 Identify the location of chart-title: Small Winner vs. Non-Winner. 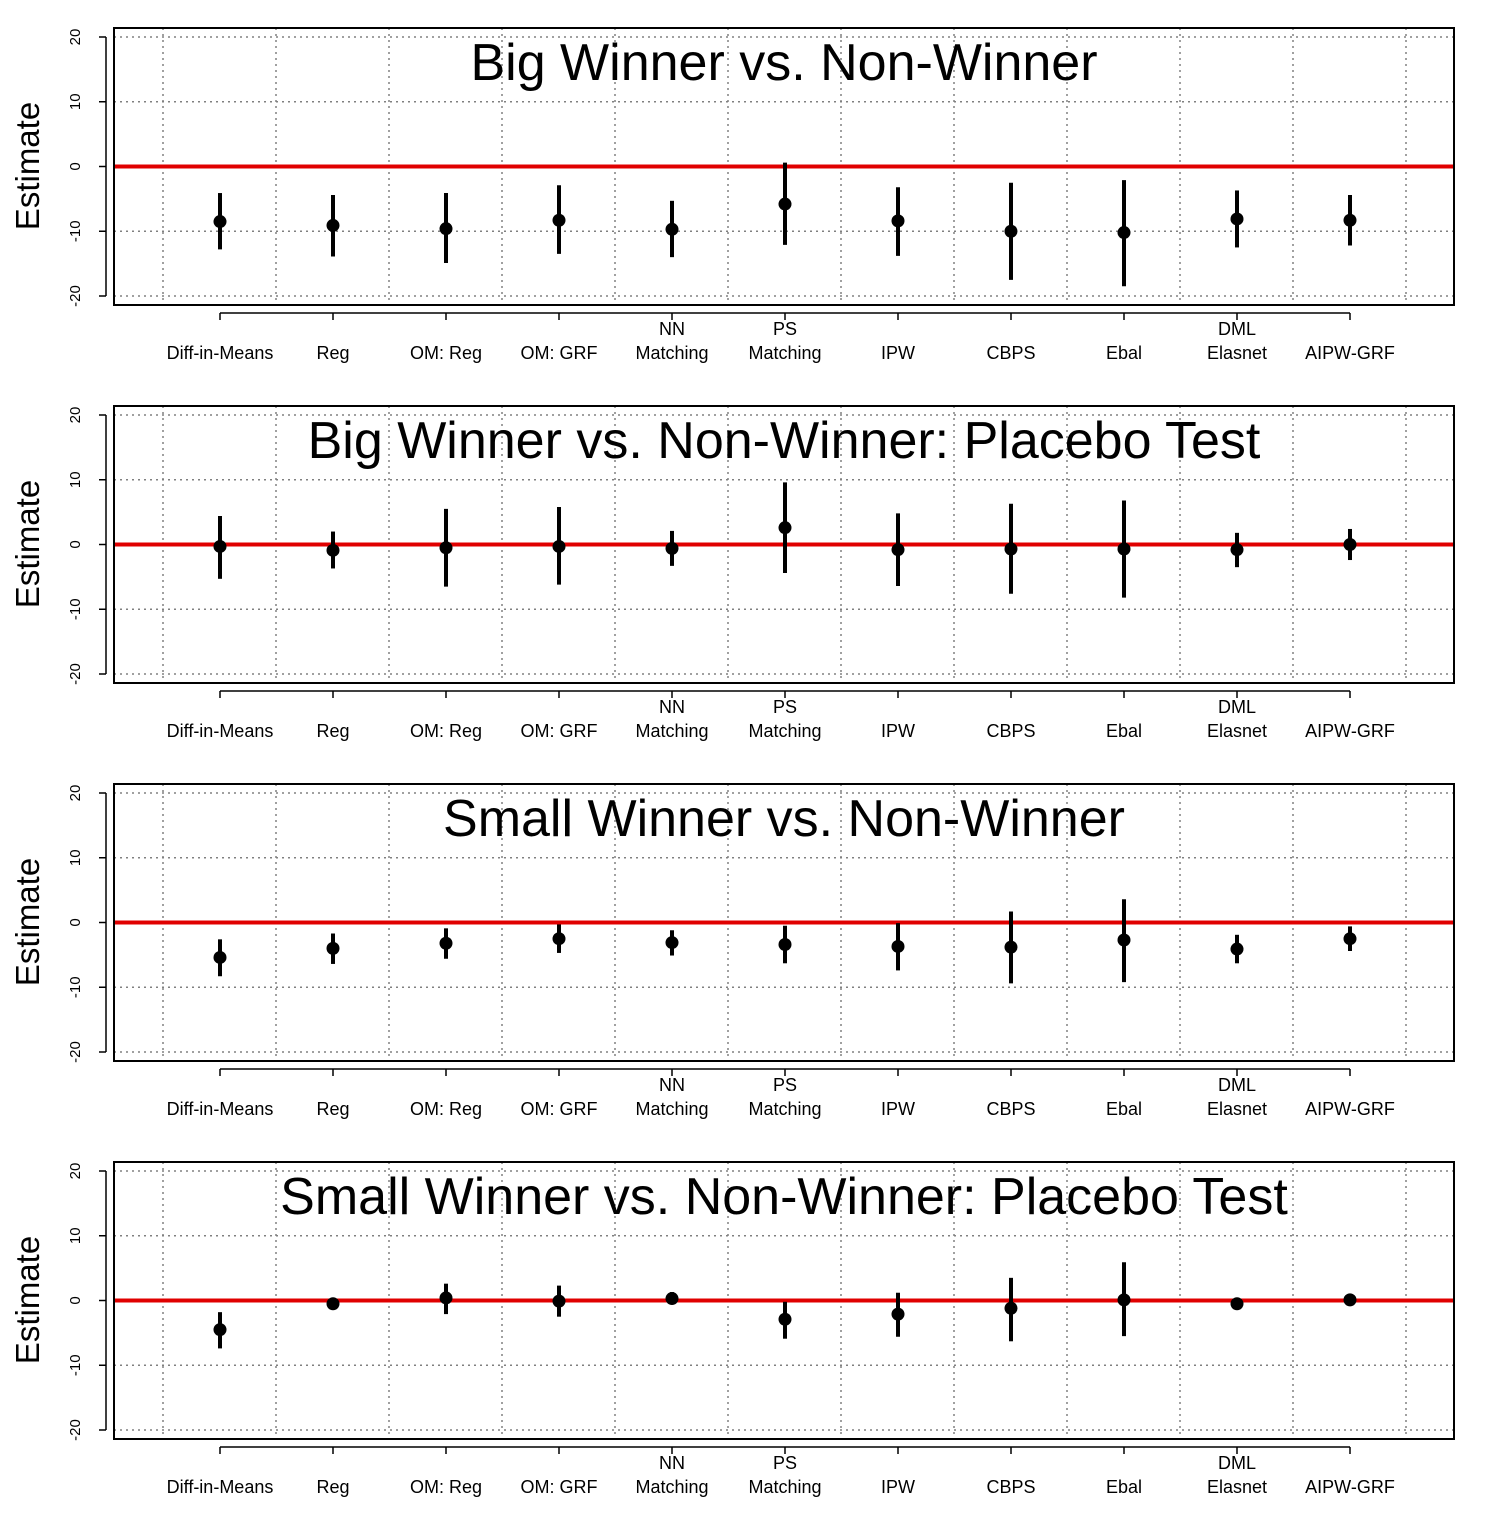
(784, 819).